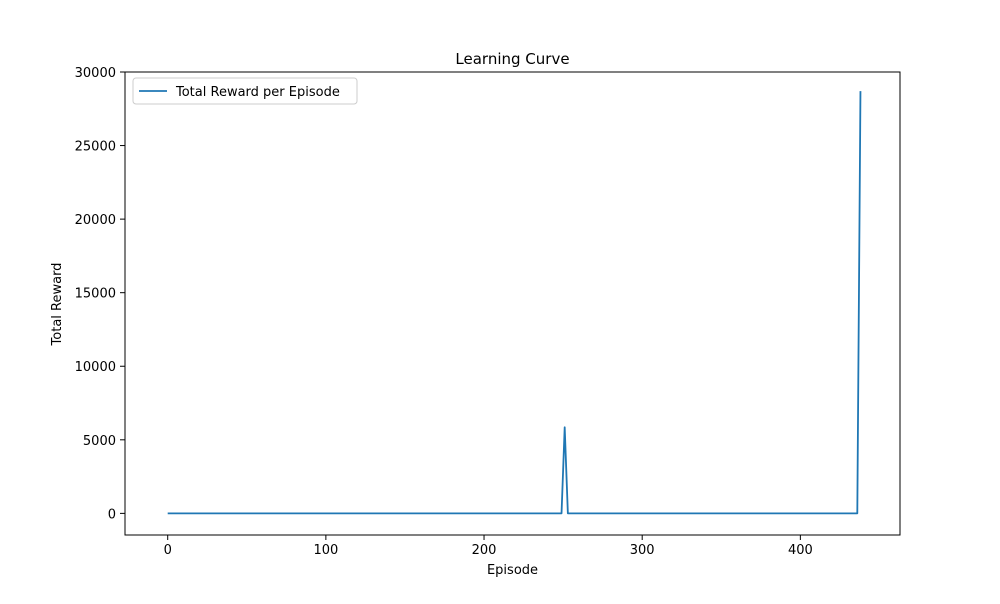  What do you see at coordinates (512, 59) in the screenshot?
I see `chart-title: Learning Curve` at bounding box center [512, 59].